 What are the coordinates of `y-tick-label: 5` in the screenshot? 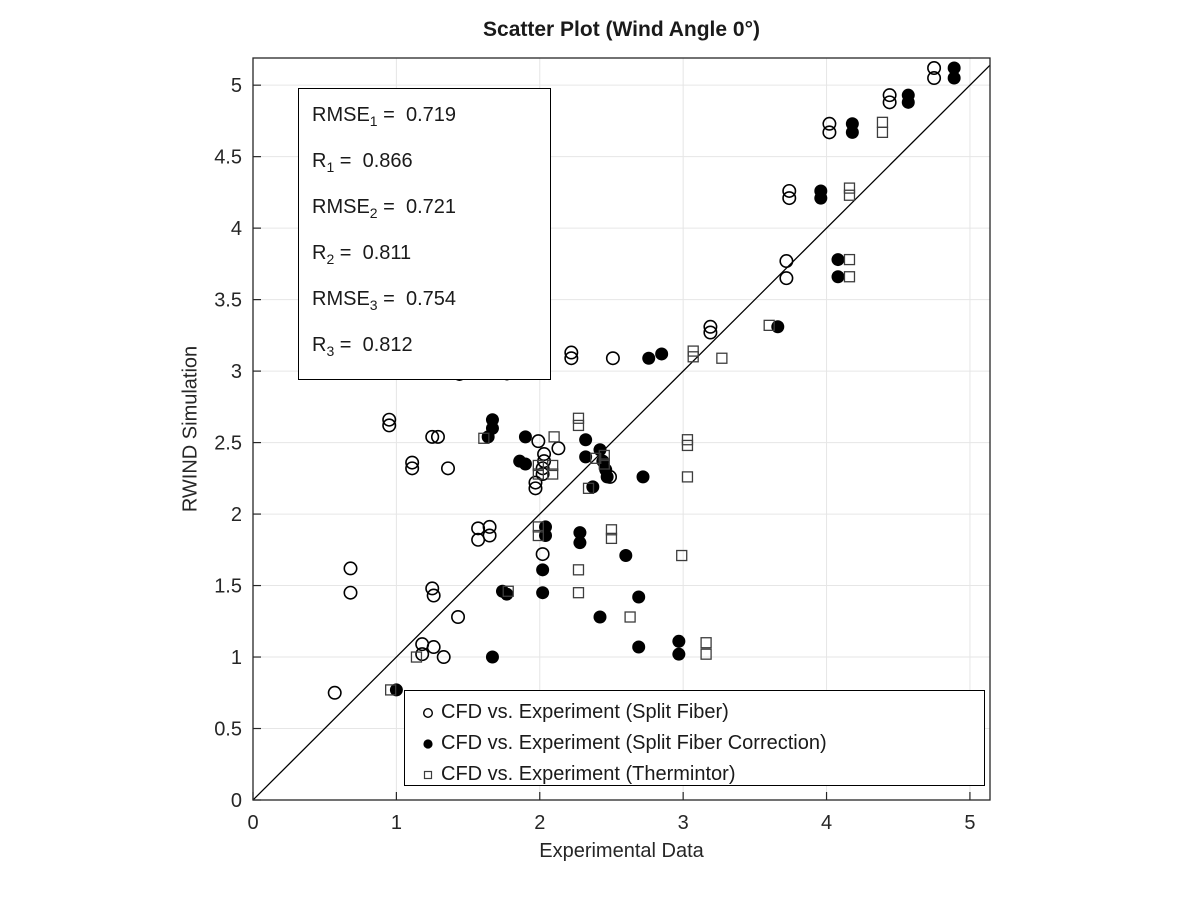 It's located at (236, 86).